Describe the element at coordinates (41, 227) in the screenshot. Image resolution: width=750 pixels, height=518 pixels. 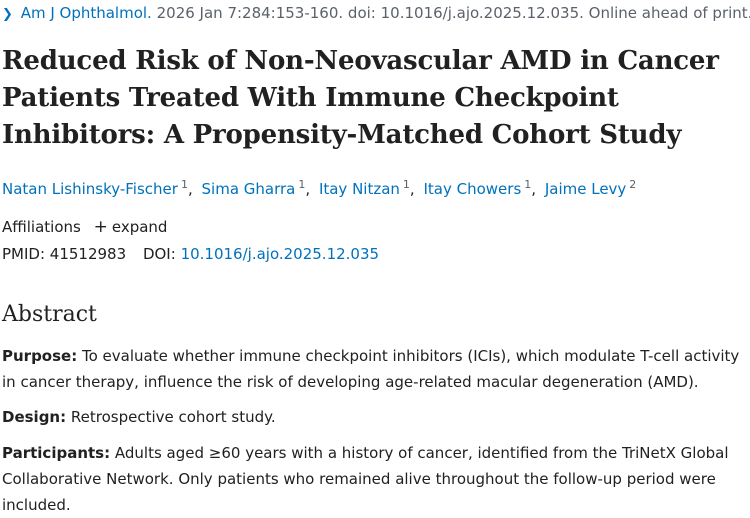
I see `affiliations-label: Affiliations` at that location.